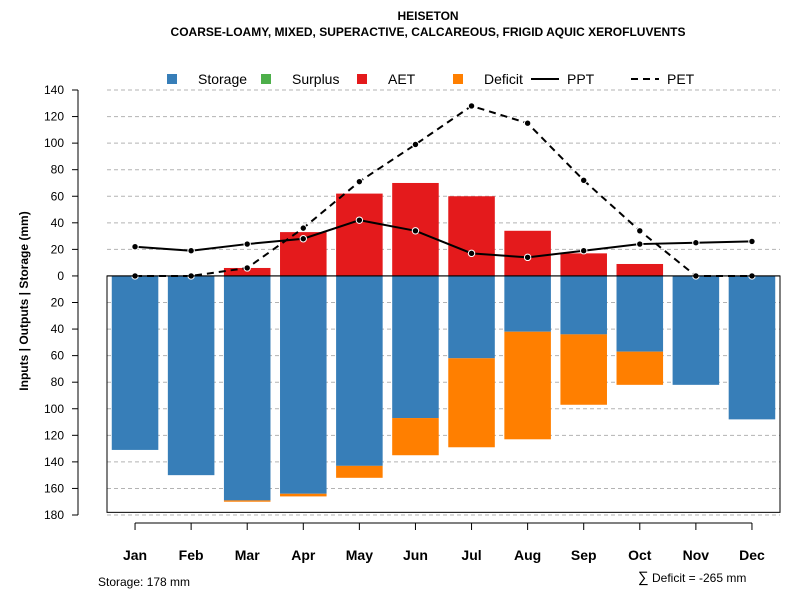 The width and height of the screenshot is (800, 600). What do you see at coordinates (359, 370) in the screenshot?
I see `storage-bar-may` at bounding box center [359, 370].